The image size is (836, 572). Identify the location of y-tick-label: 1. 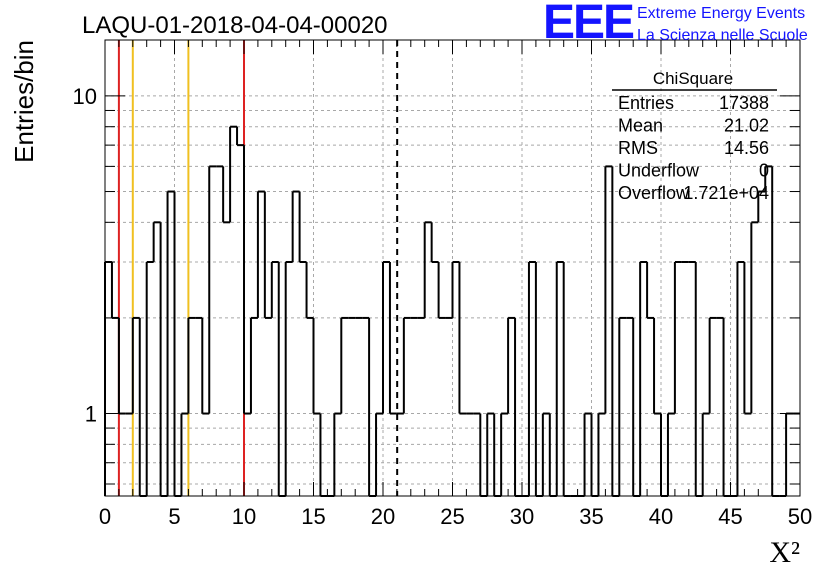
(91, 414).